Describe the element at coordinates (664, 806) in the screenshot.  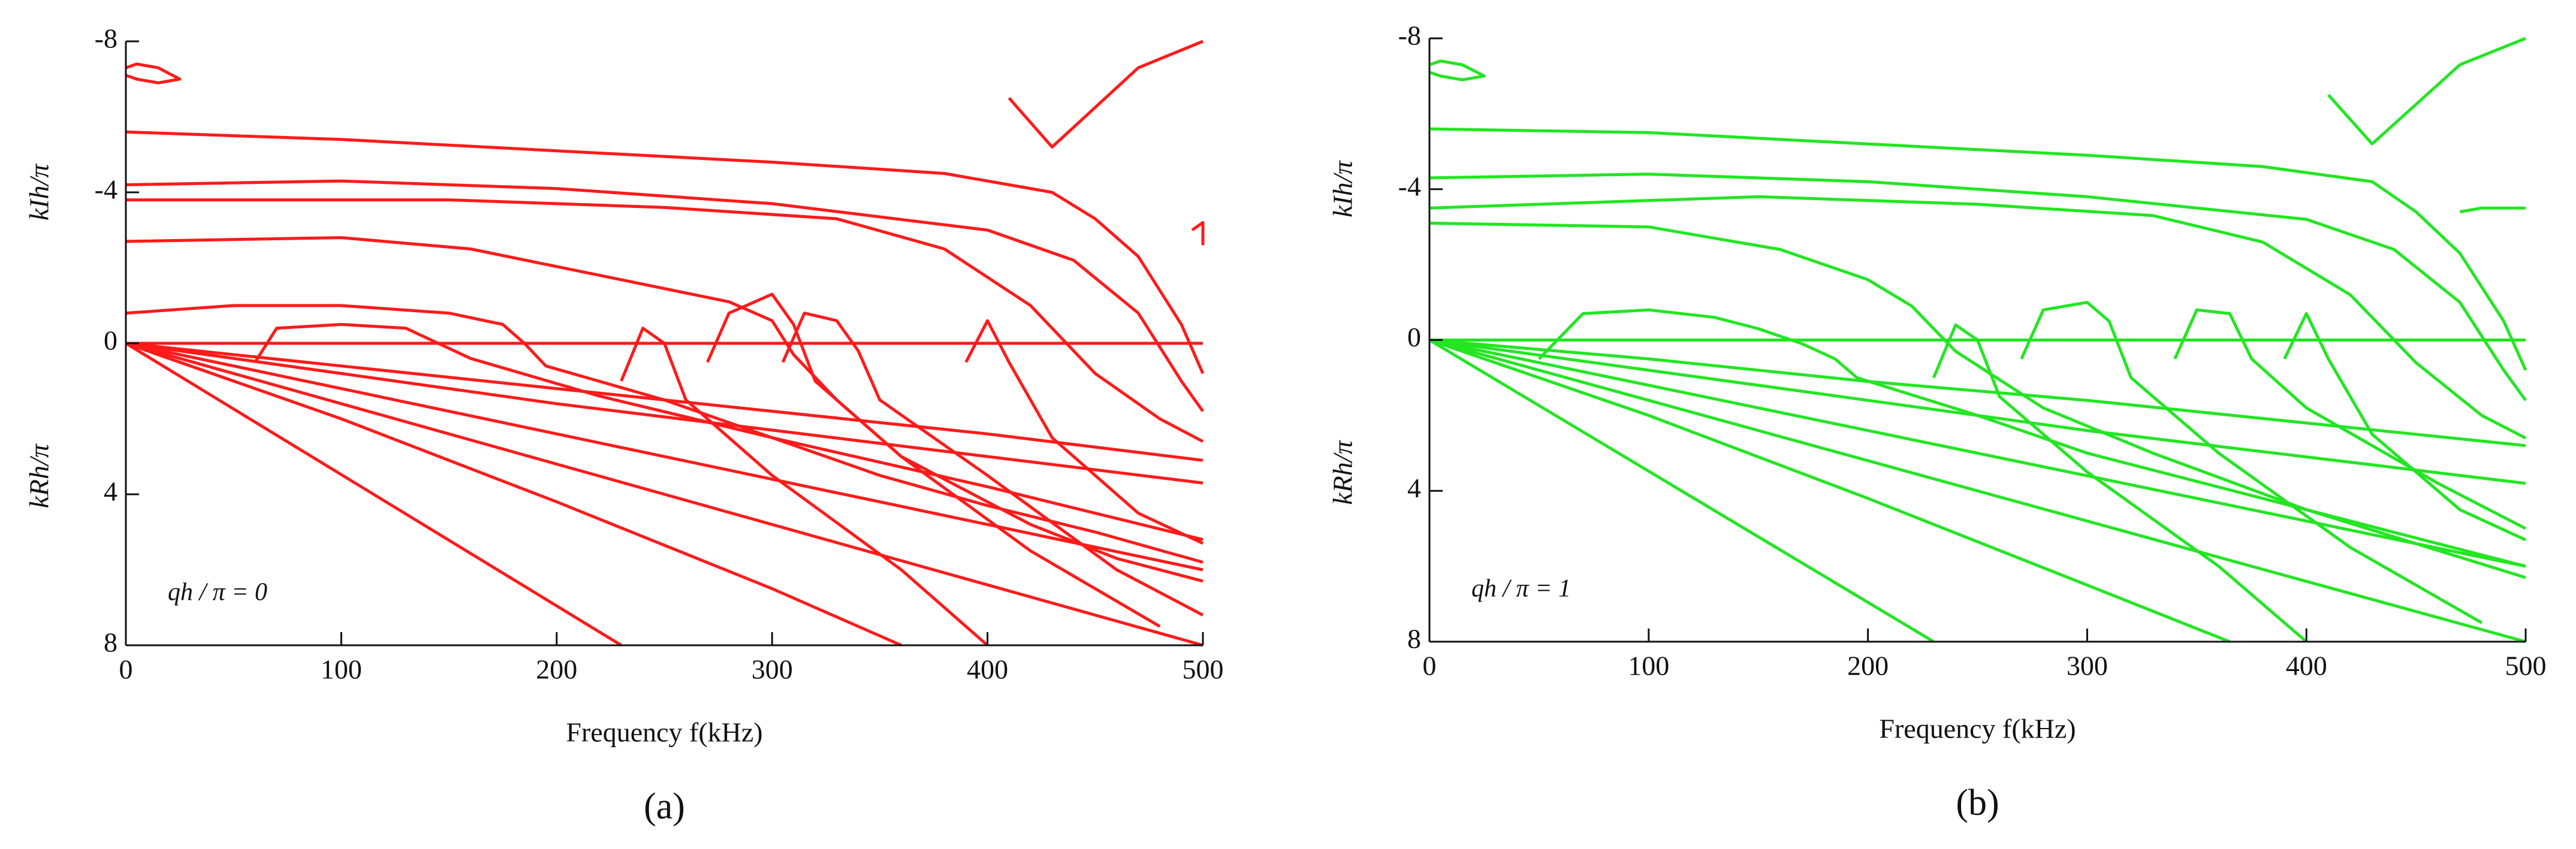
I see `panel-label: (a)` at that location.